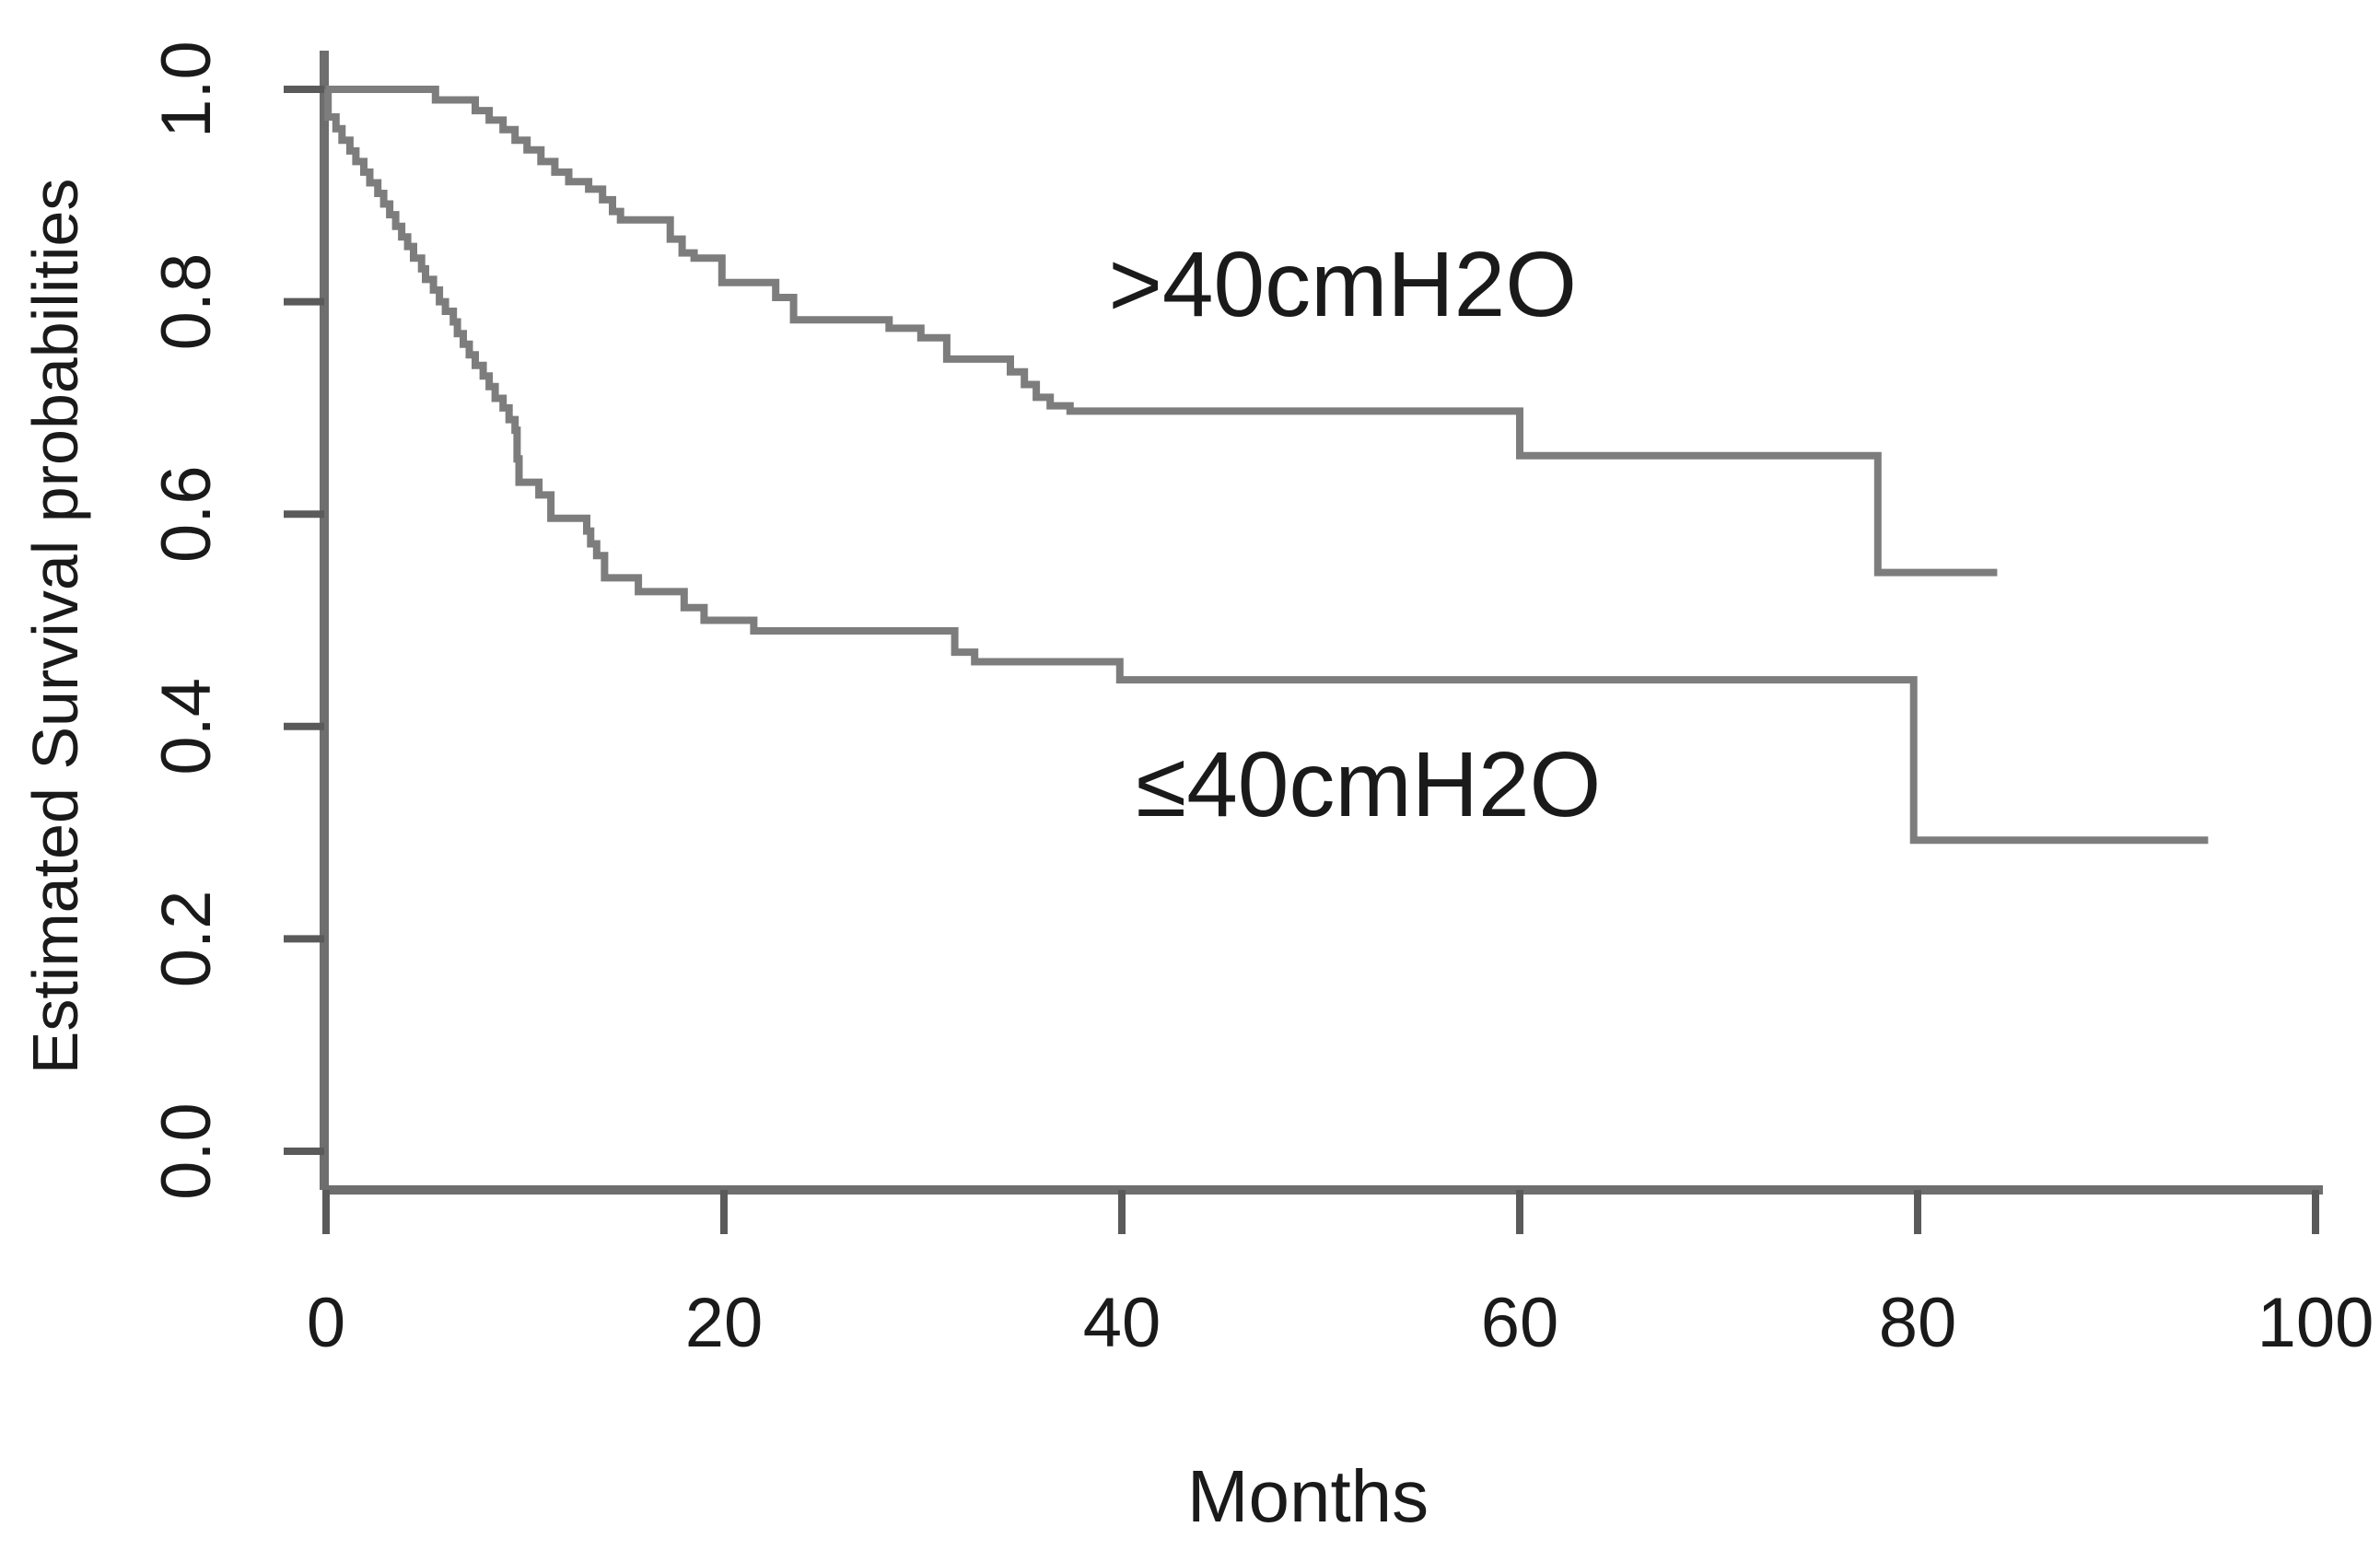  Describe the element at coordinates (1342, 284) in the screenshot. I see `curve-label-upper: >40cmH2O` at that location.